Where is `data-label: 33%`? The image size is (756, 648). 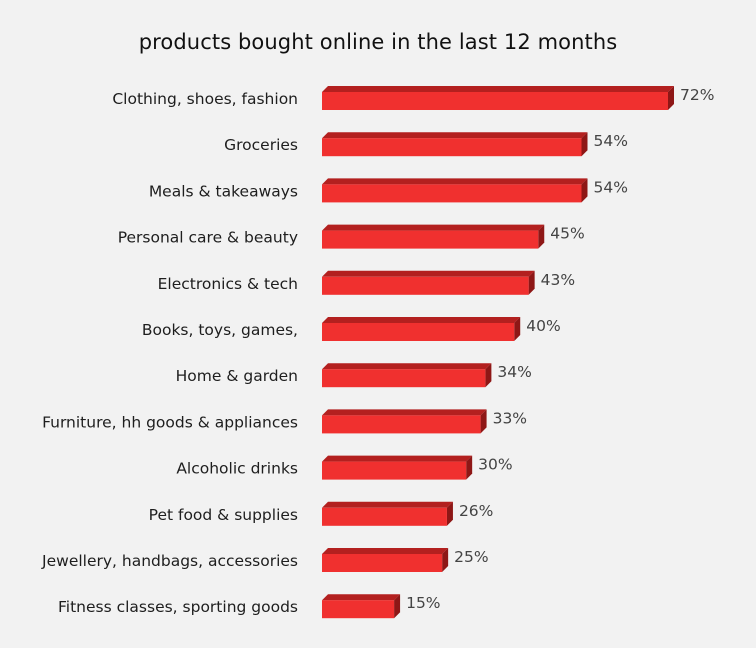
data-label: 33% is located at coordinates (510, 418).